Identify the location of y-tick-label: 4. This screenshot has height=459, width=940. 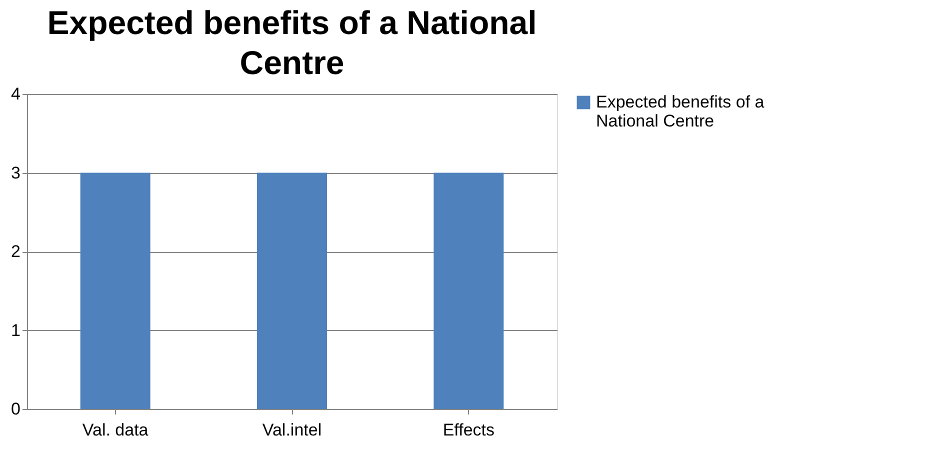
(15, 94).